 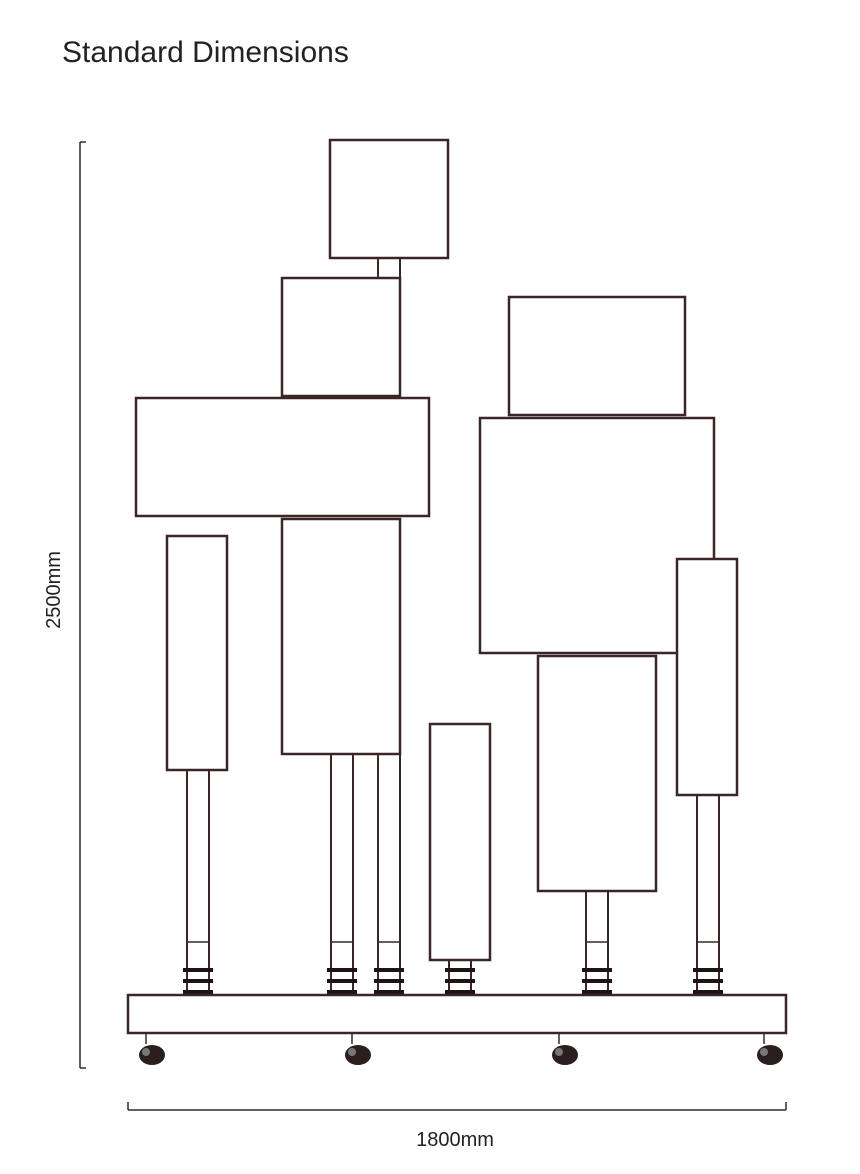 What do you see at coordinates (54, 590) in the screenshot?
I see `height-label: 2500mm` at bounding box center [54, 590].